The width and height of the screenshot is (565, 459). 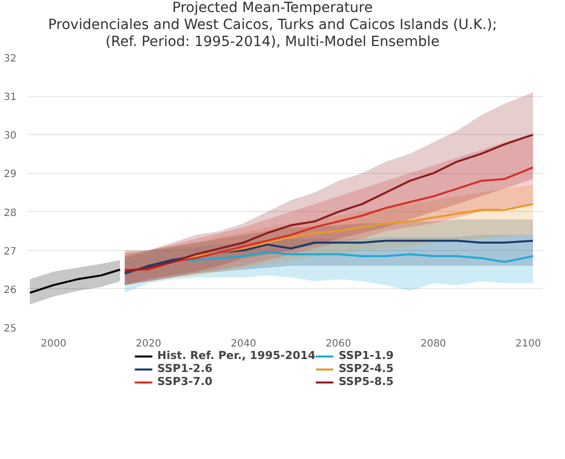 What do you see at coordinates (10, 252) in the screenshot?
I see `y-tick-label: 27` at bounding box center [10, 252].